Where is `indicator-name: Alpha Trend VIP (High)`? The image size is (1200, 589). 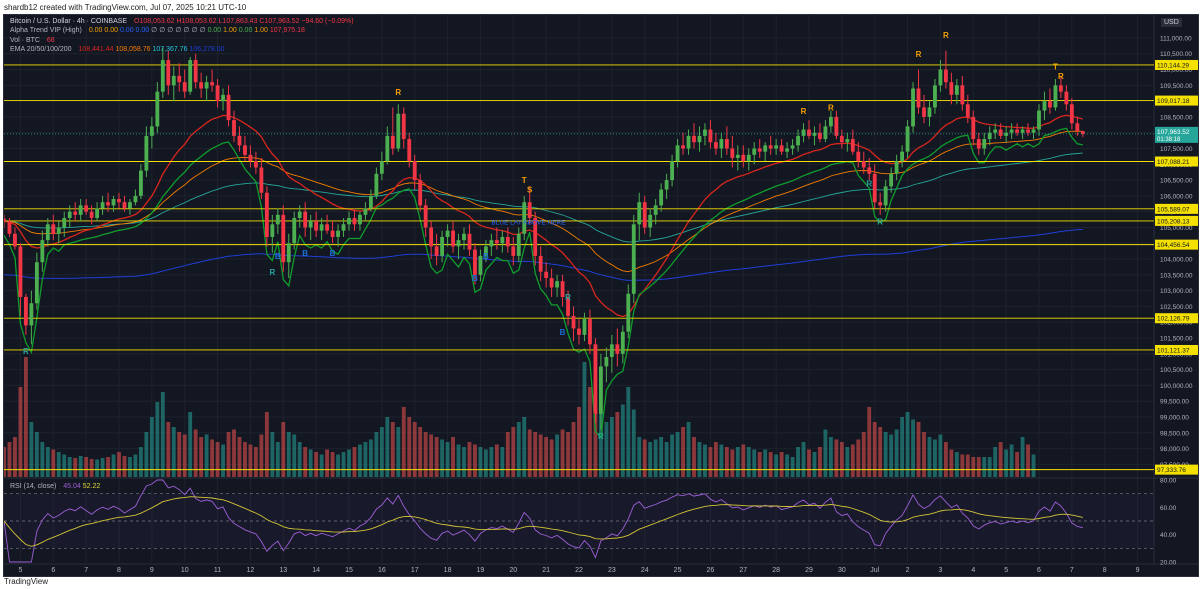
indicator-name: Alpha Trend VIP (High) is located at coordinates (46, 31).